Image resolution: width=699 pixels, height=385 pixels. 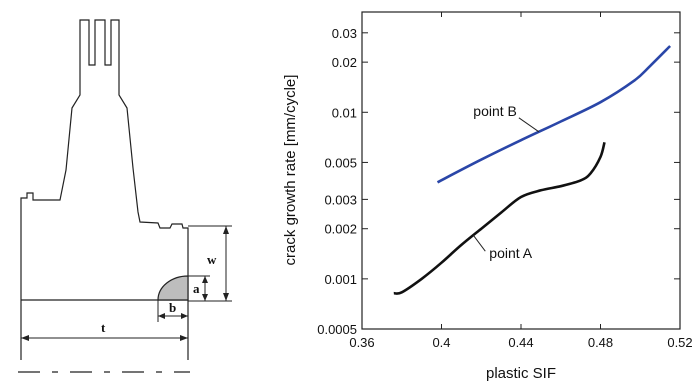 What do you see at coordinates (340, 279) in the screenshot?
I see `y-tick-label: 0.001` at bounding box center [340, 279].